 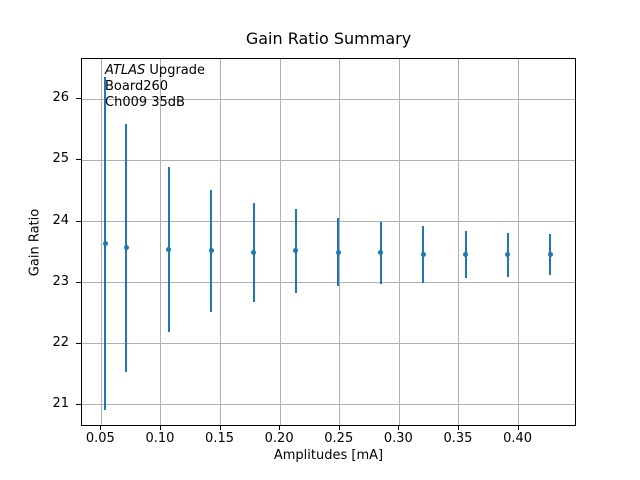 What do you see at coordinates (100, 438) in the screenshot?
I see `x-tick-label: 0.05` at bounding box center [100, 438].